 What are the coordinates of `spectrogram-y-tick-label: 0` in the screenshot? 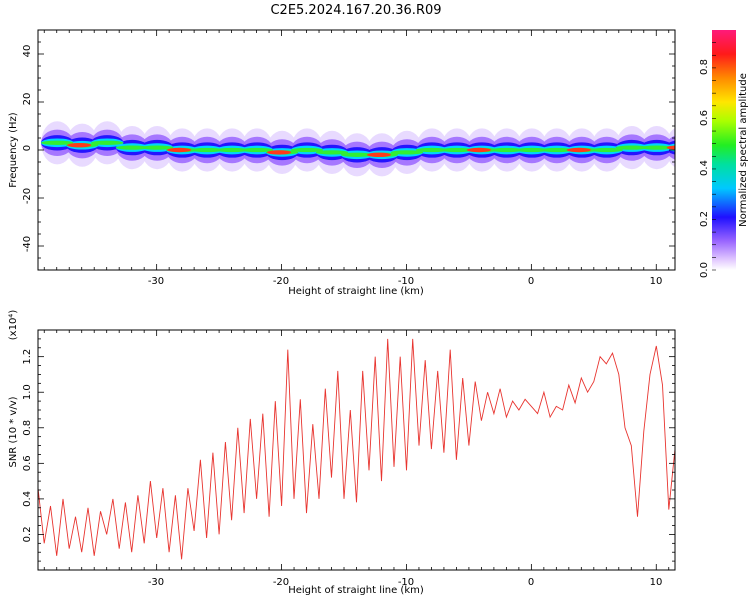 It's located at (27, 148).